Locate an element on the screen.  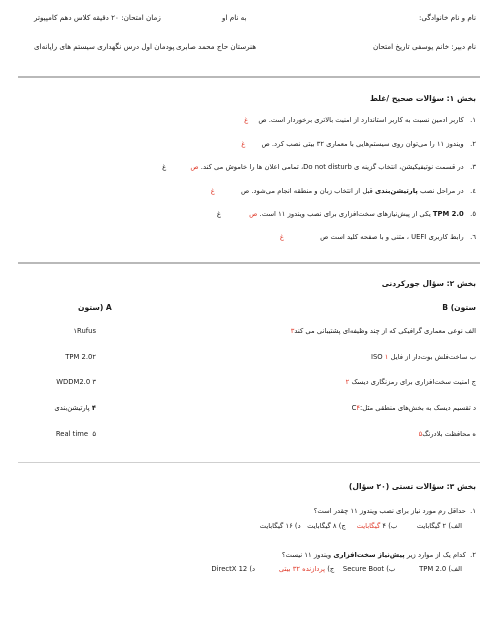
tf-mark-5-s: ص is located at coordinates (253, 214).